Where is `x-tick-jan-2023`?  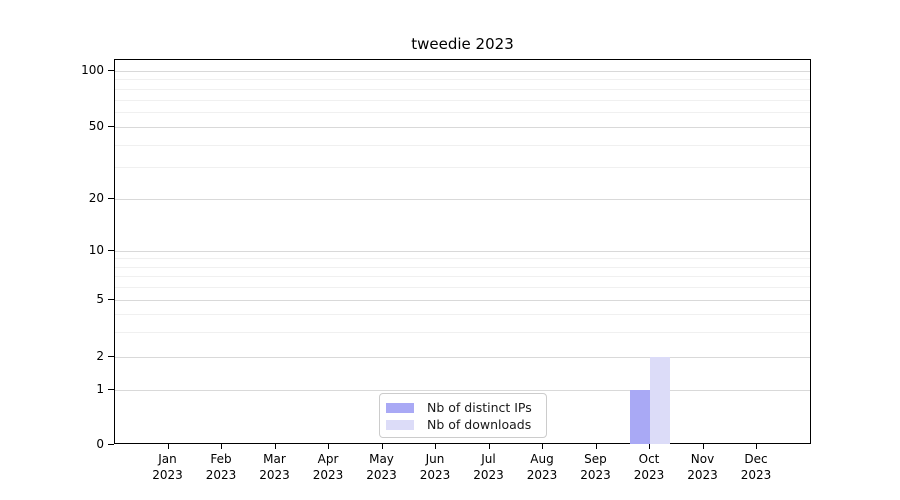
x-tick-jan-2023 is located at coordinates (168, 446).